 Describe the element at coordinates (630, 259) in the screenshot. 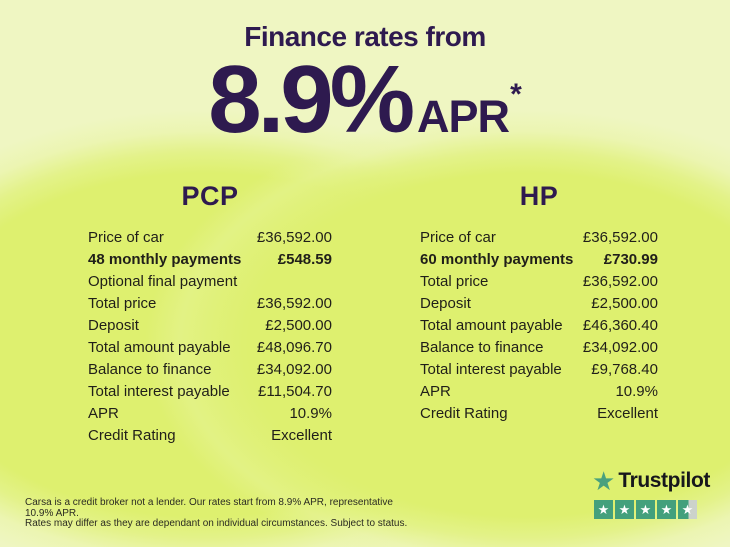

I see `row-value: £730.99` at that location.